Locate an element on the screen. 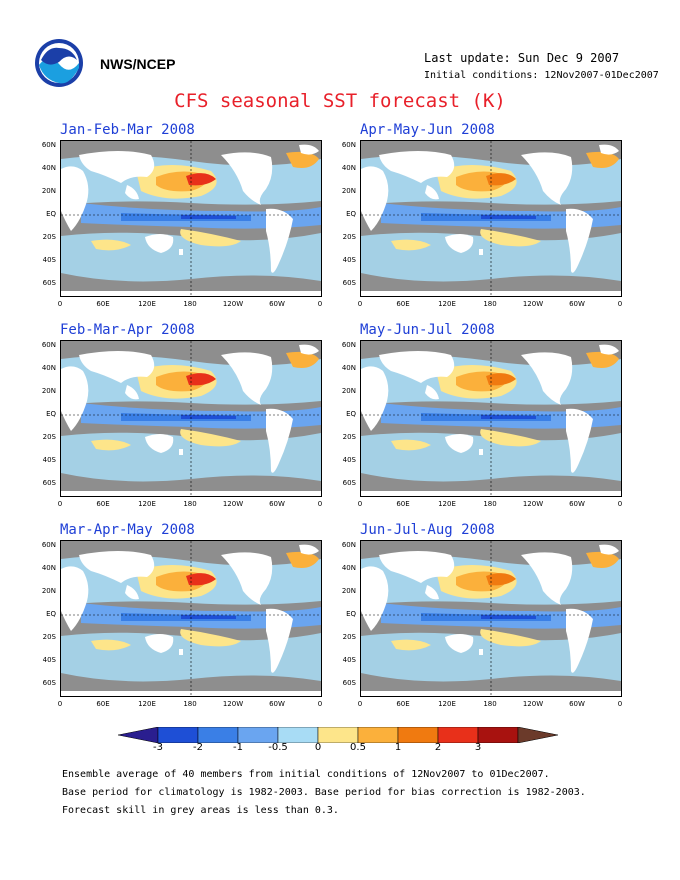 The width and height of the screenshot is (680, 880). page-title: CFS seasonal SST forecast (K) is located at coordinates (340, 101).